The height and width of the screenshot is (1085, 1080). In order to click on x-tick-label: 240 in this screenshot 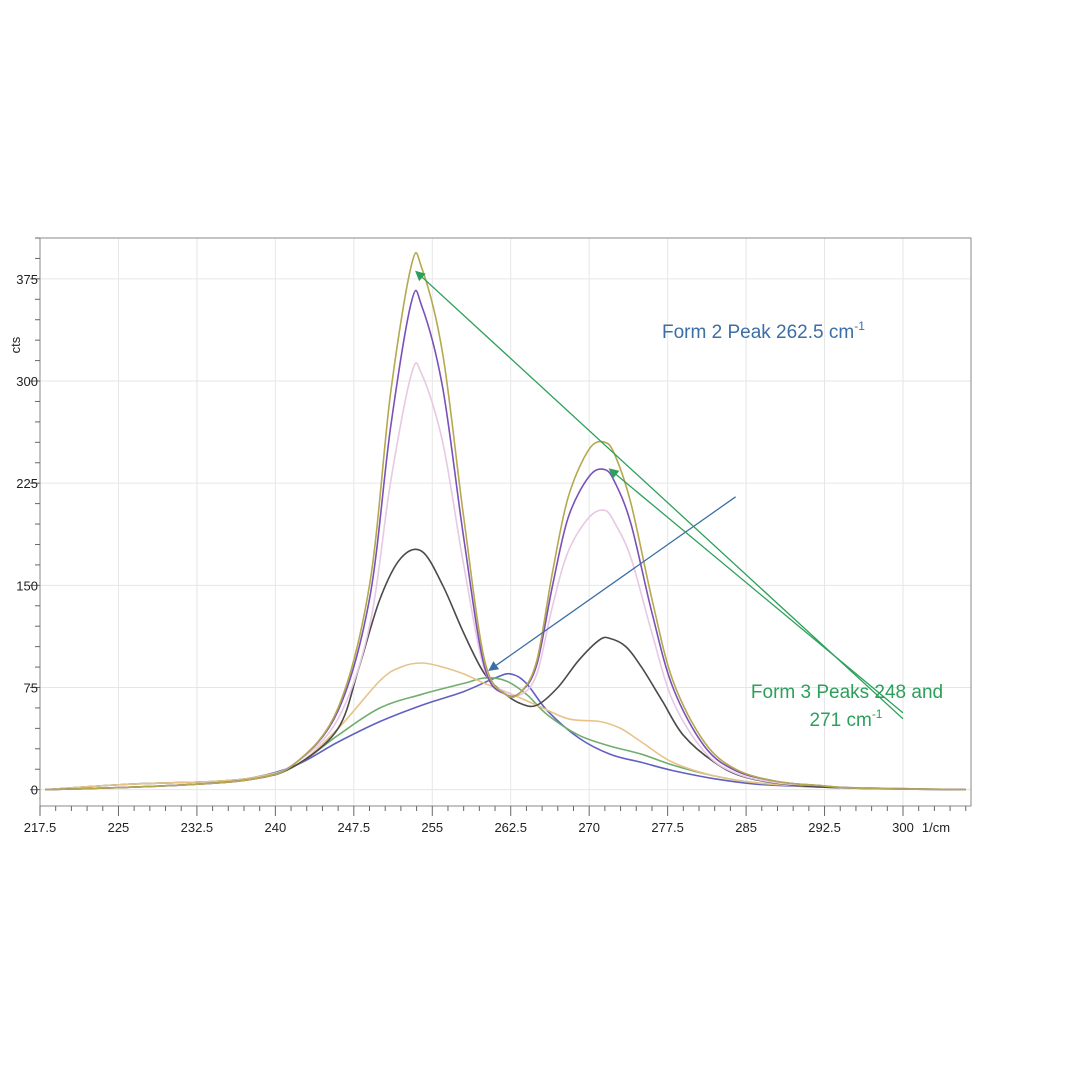, I will do `click(276, 827)`.